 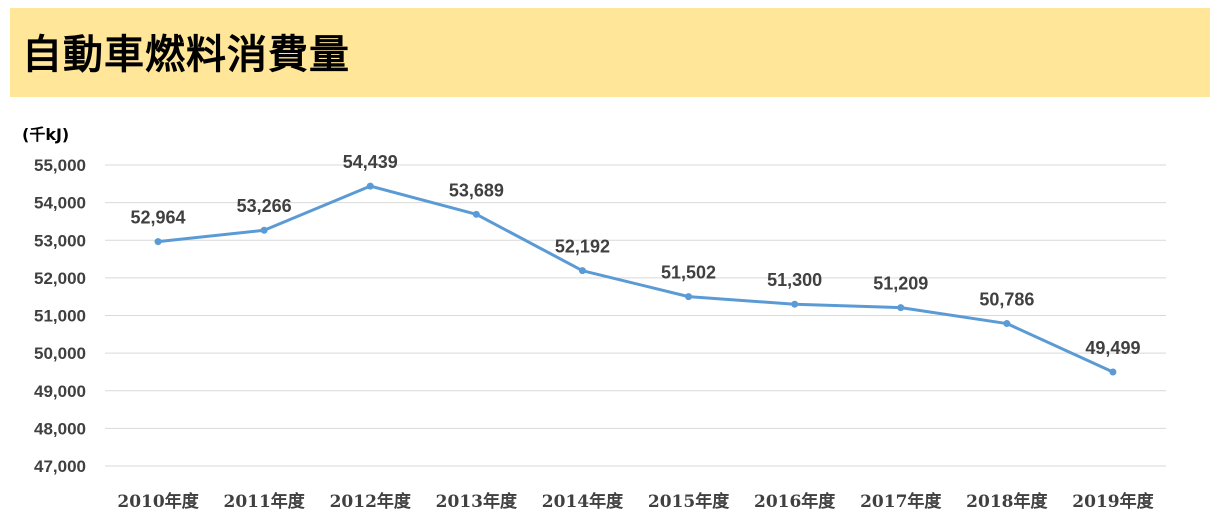 What do you see at coordinates (264, 206) in the screenshot?
I see `data-label: 53,266` at bounding box center [264, 206].